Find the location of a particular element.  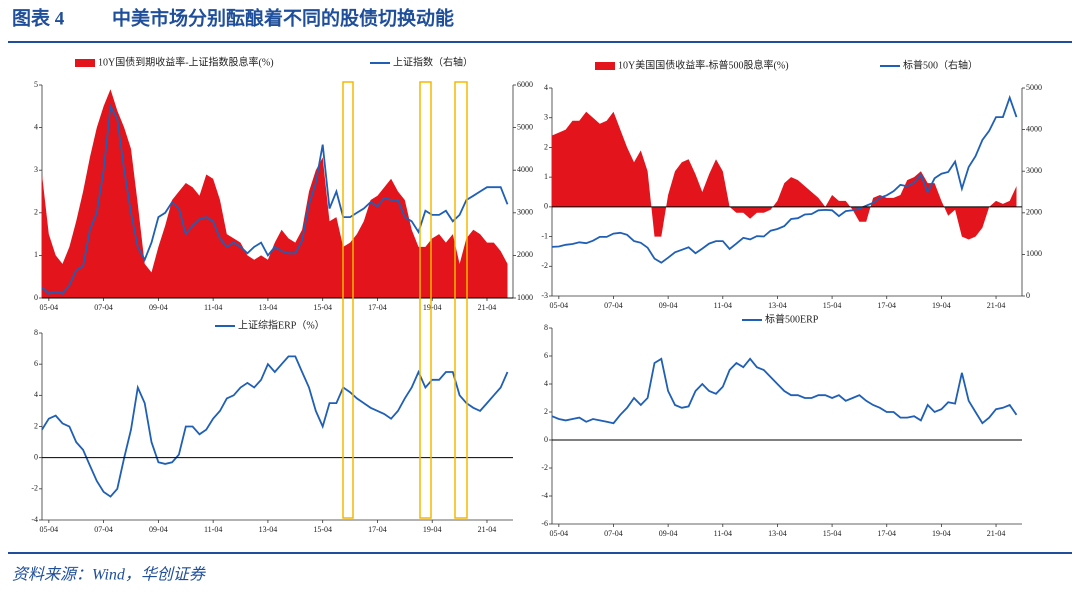

legend-label: 10Y国债到期收益率-上证指数股息率(%) is located at coordinates (186, 61).